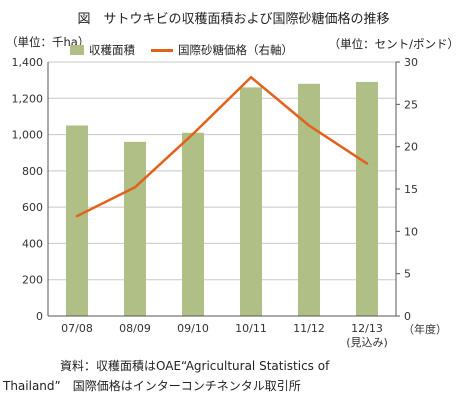 The image size is (467, 403). I want to click on legend-label-line: 国際砂糖価格（右軸）, so click(235, 50).